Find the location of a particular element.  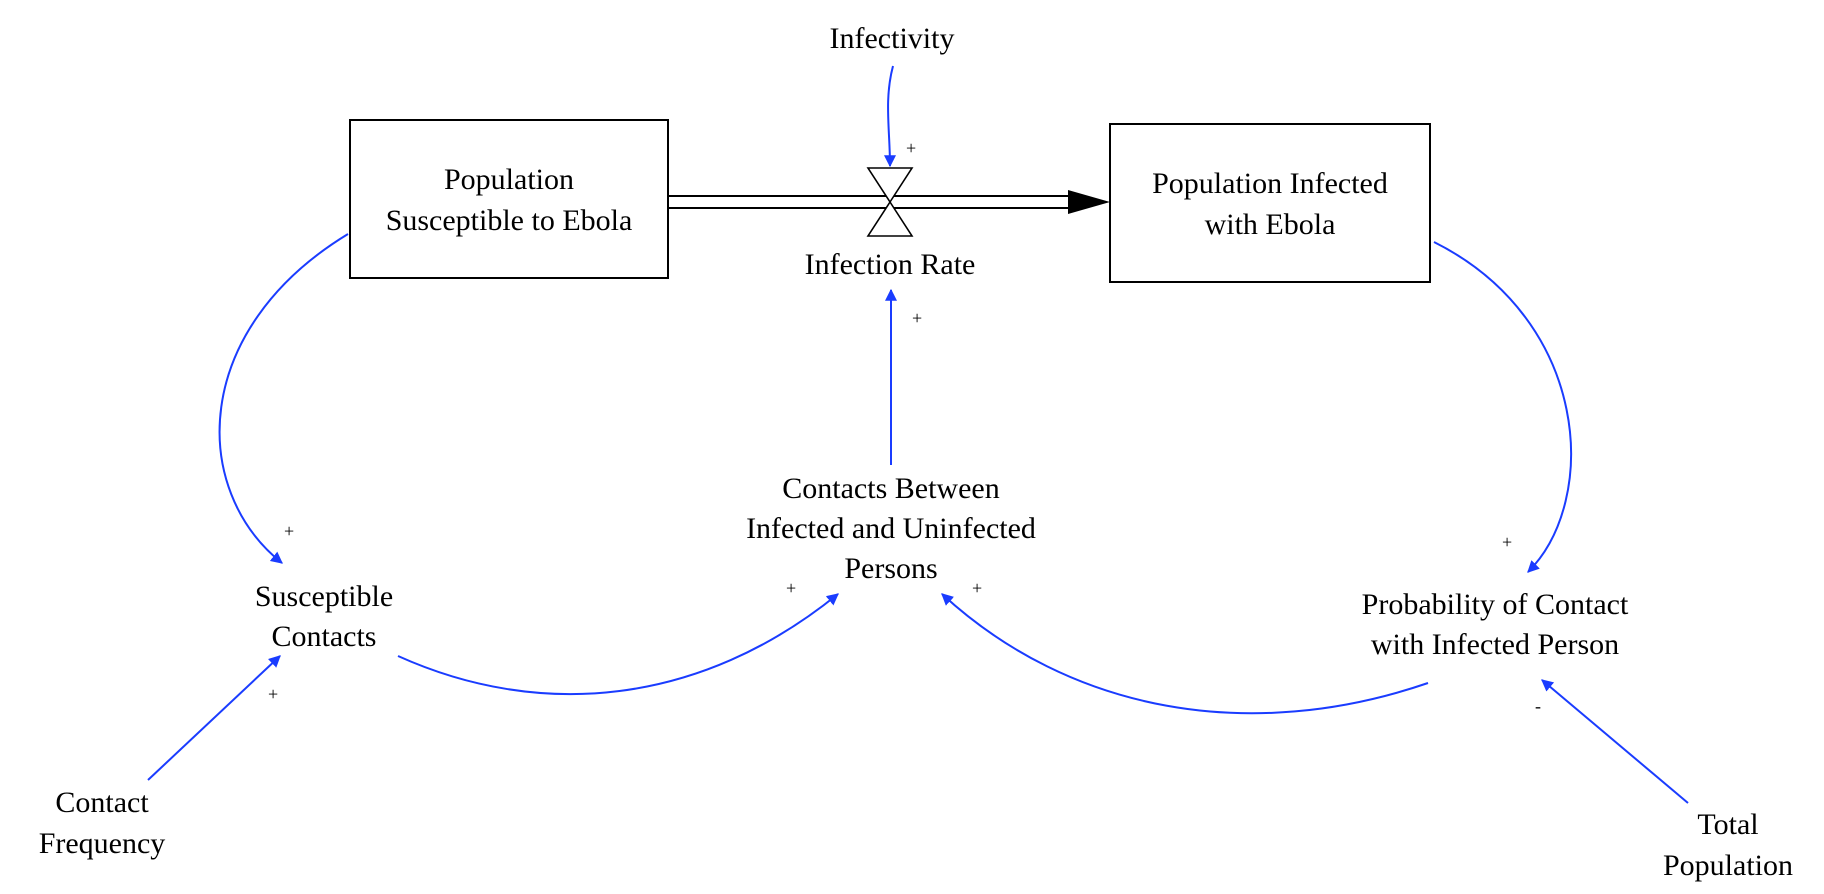

polarity-contacts-to-rate: + is located at coordinates (917, 318).